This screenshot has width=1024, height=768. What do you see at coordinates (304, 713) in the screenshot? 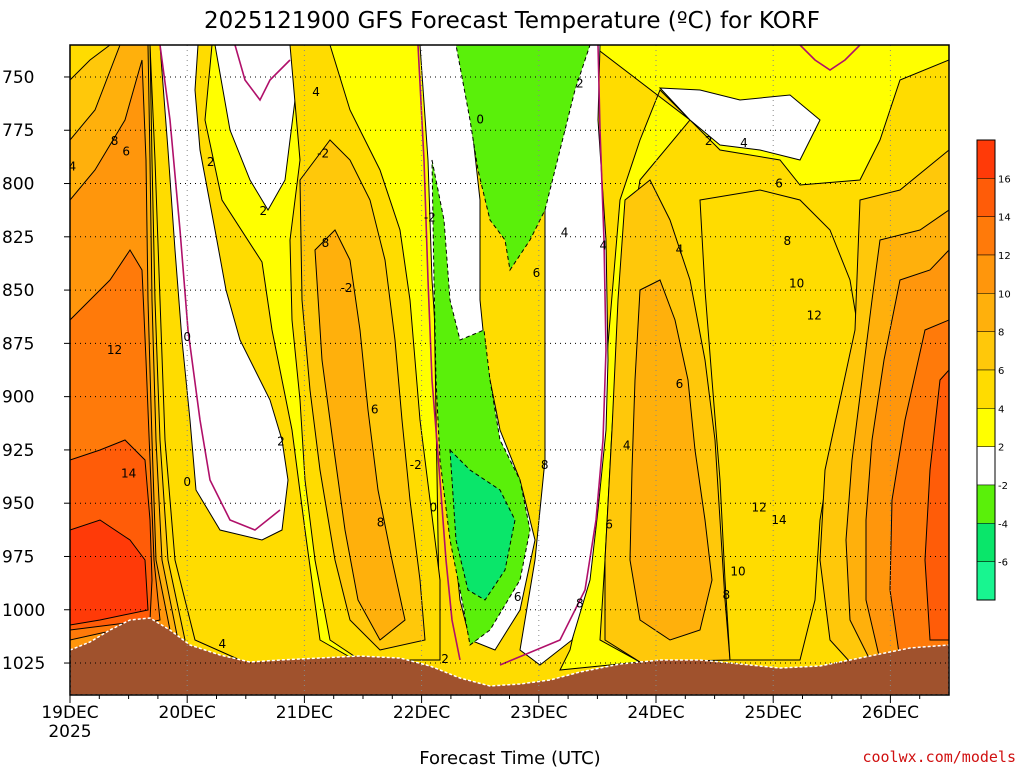
I see `x-tick-label: 21DEC` at bounding box center [304, 713].